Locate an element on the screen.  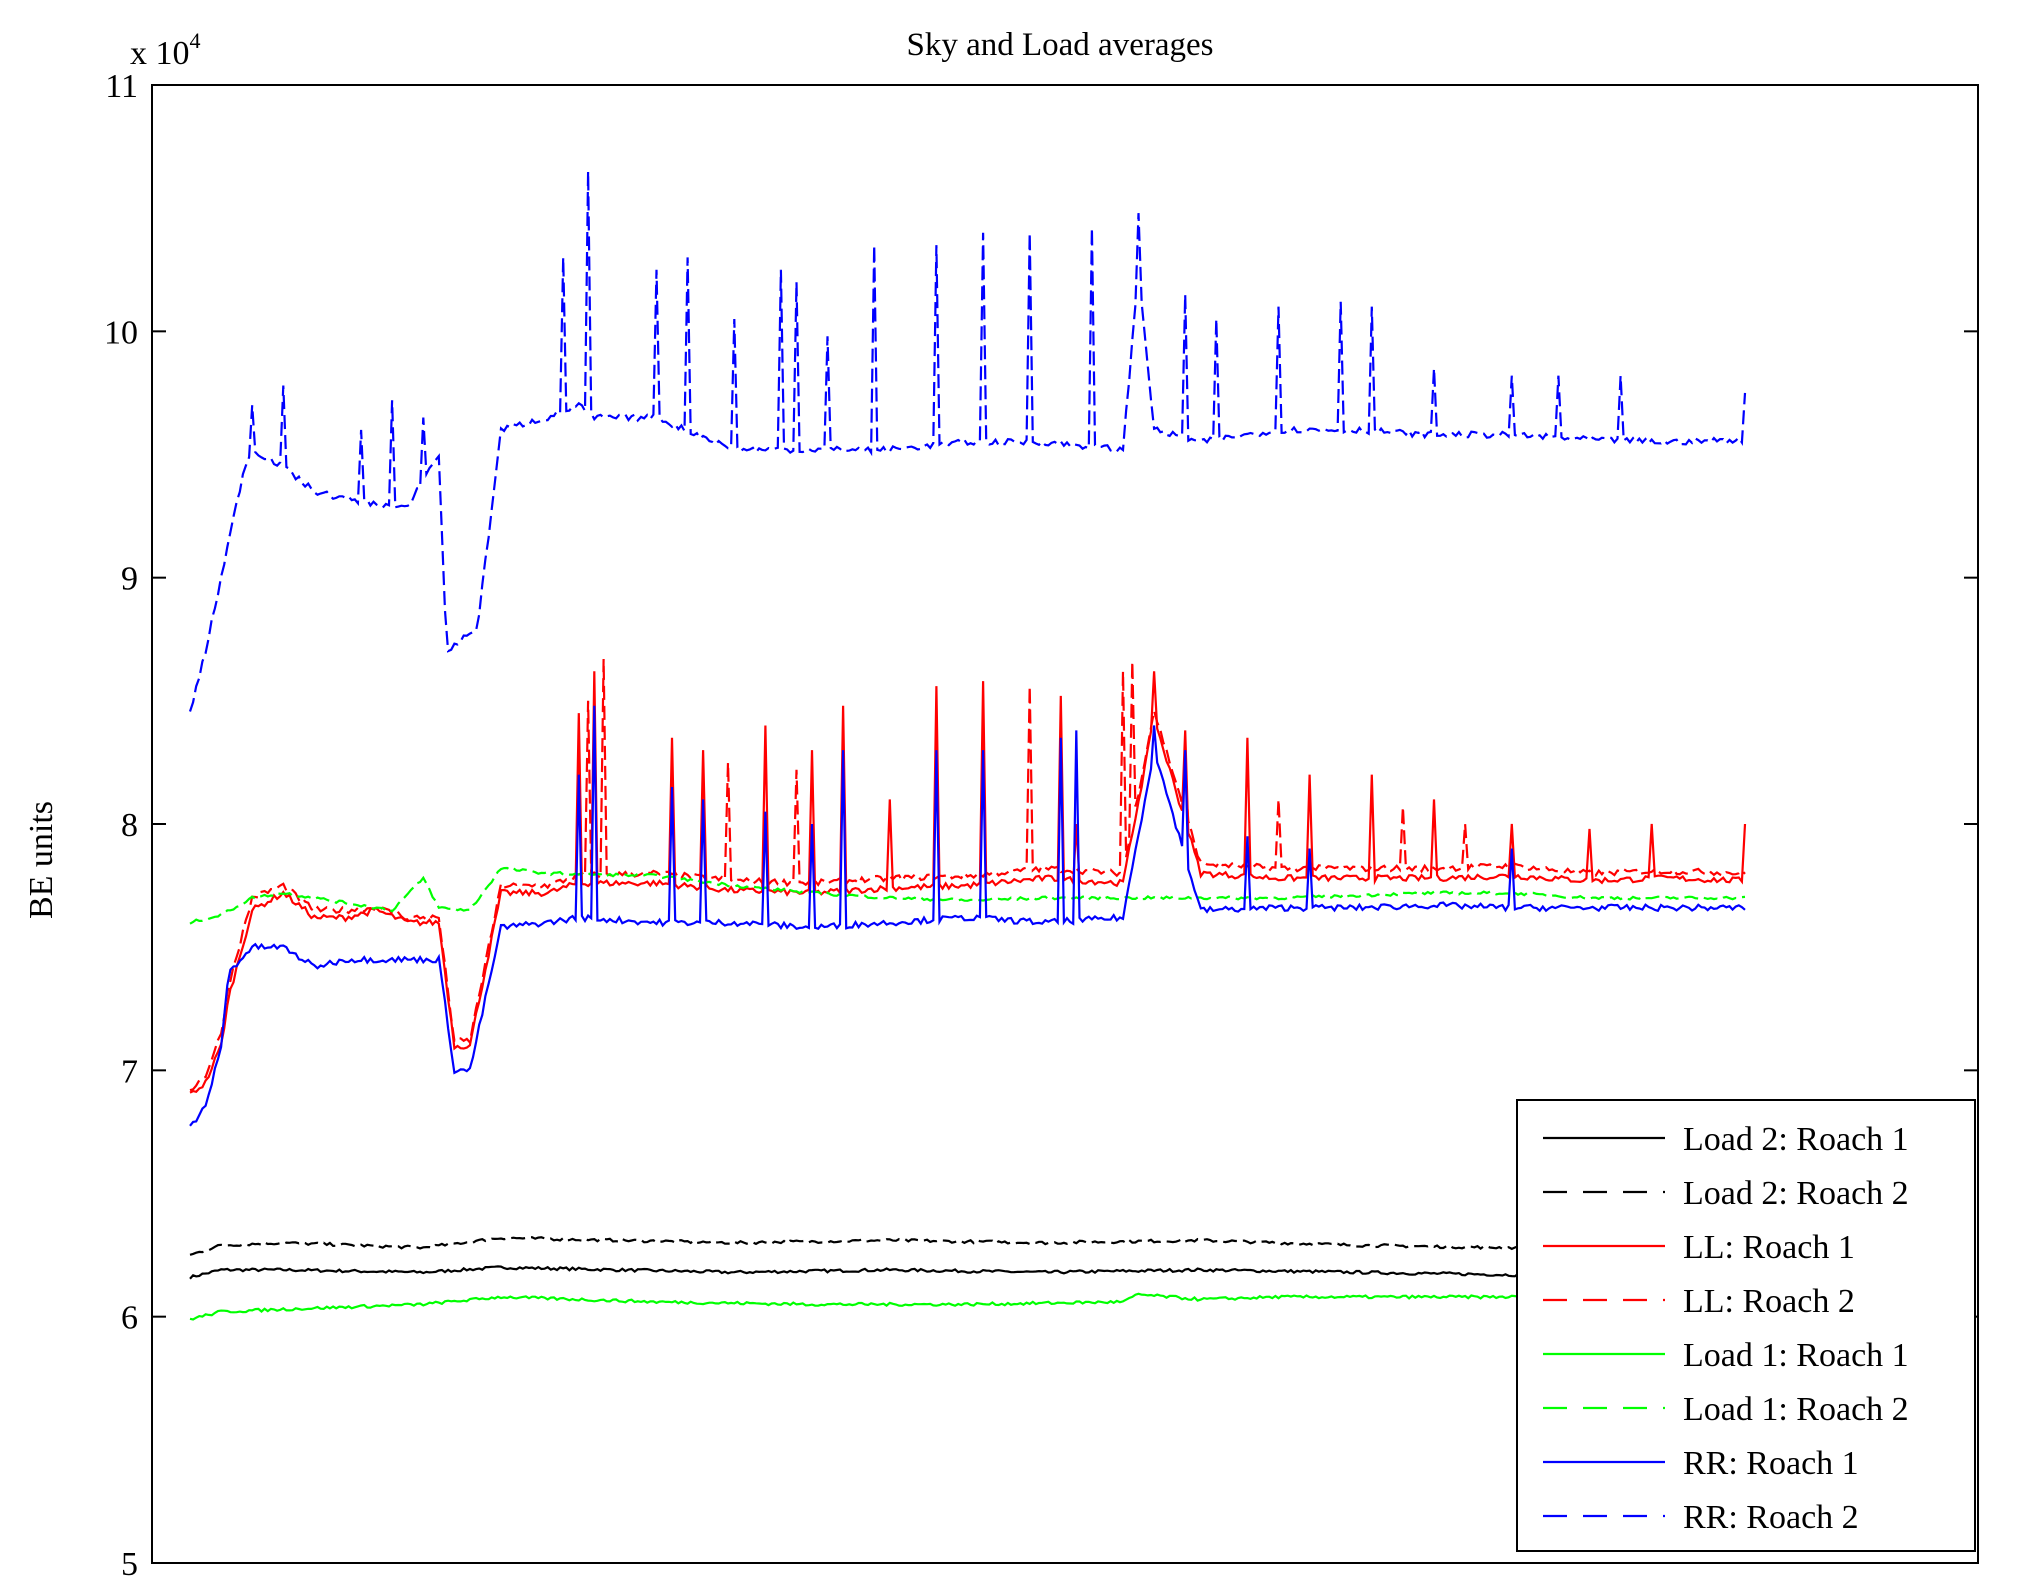
y-multiplier-exponent: 4 is located at coordinates (195, 40).